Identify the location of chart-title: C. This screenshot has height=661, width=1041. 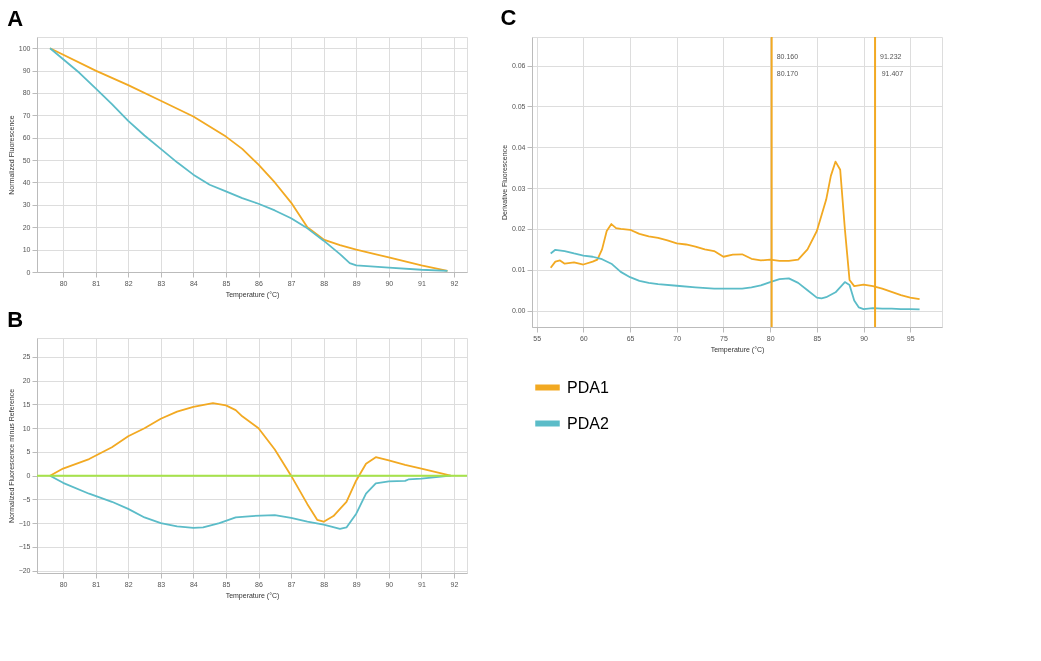
(508, 17).